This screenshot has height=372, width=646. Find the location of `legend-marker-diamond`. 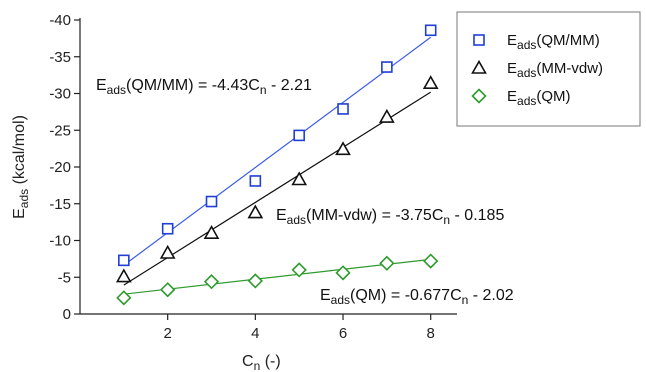

legend-marker-diamond is located at coordinates (479, 96).